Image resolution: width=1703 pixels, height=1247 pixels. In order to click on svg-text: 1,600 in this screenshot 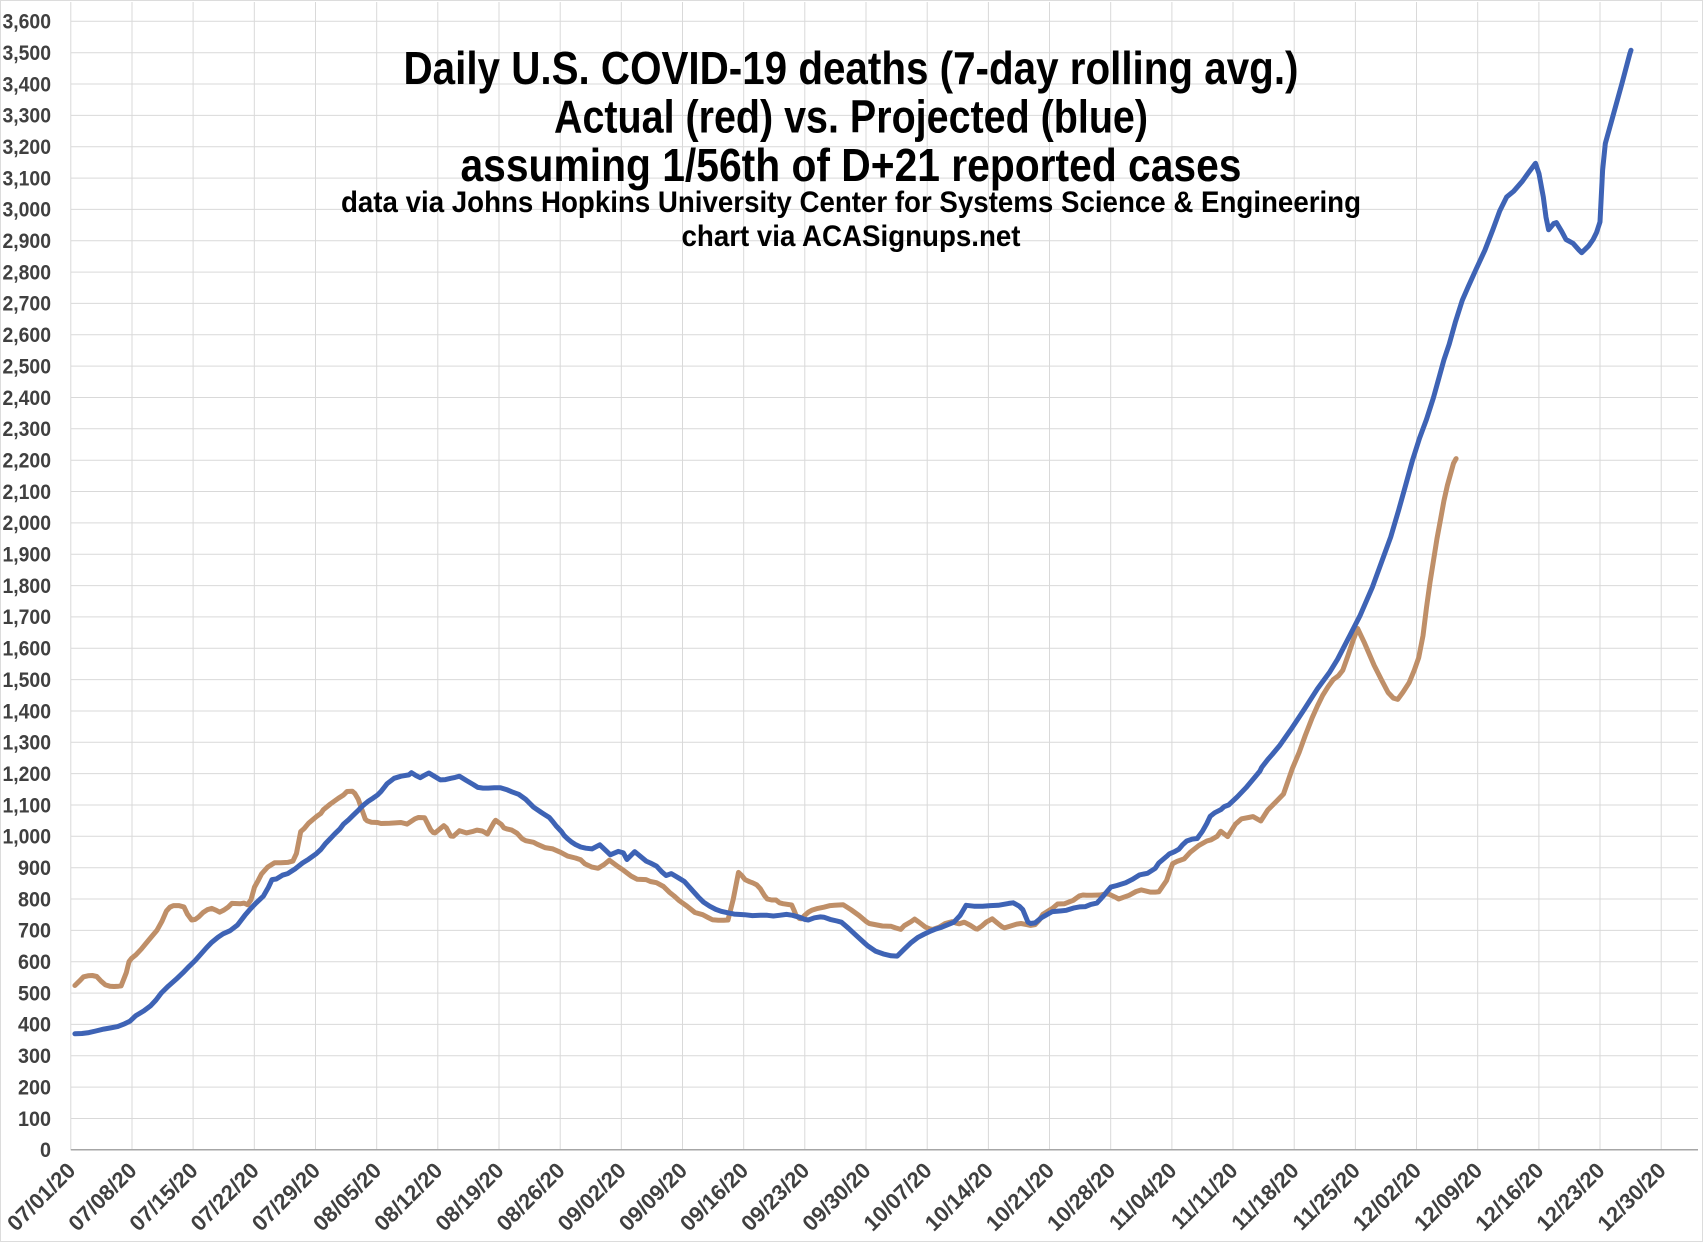, I will do `click(27, 649)`.